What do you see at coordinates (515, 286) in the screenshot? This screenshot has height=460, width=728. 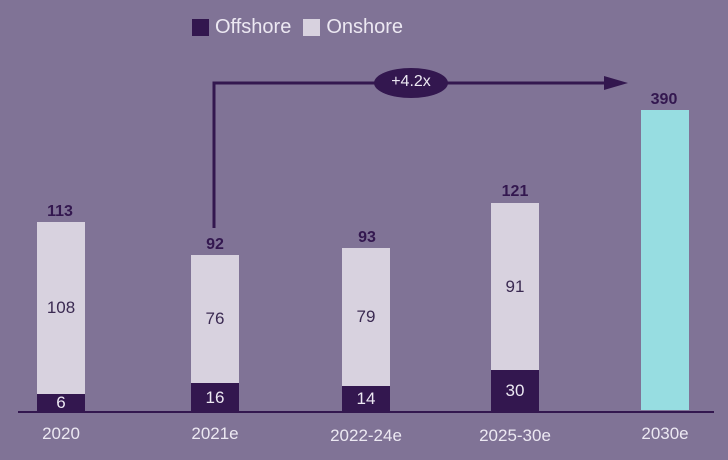 I see `onshore-segment: 91` at bounding box center [515, 286].